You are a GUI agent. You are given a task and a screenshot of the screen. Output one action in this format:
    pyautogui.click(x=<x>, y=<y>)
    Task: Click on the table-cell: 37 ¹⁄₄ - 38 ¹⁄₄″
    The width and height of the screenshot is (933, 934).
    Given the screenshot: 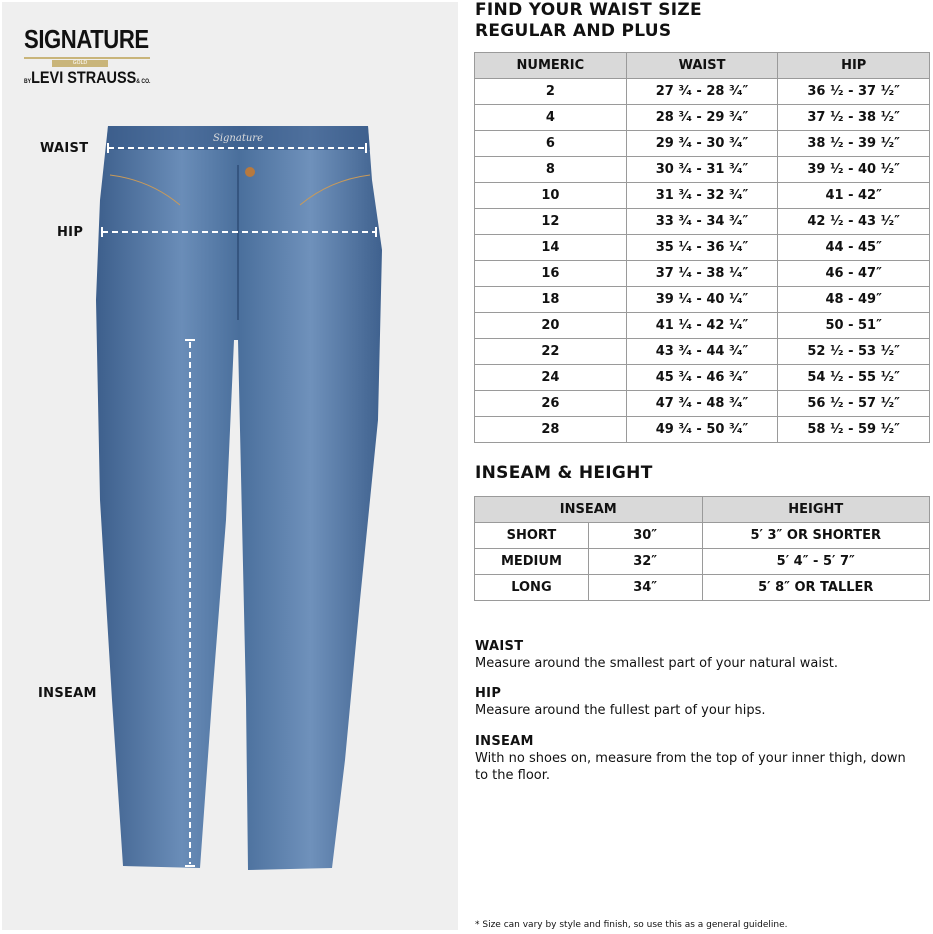 What is the action you would take?
    pyautogui.click(x=702, y=273)
    